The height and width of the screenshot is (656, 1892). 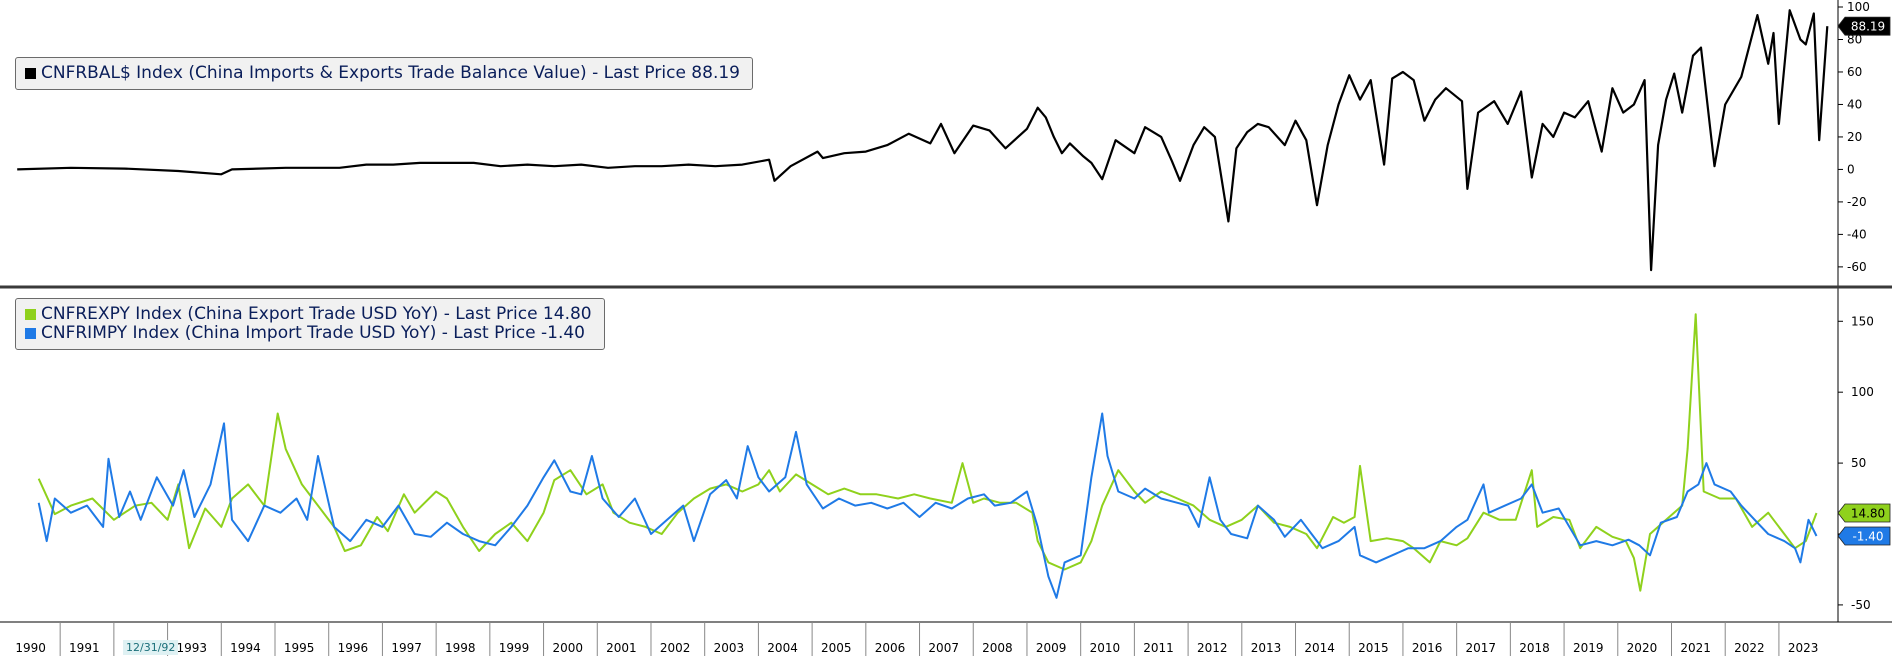 What do you see at coordinates (1695, 648) in the screenshot?
I see `x-tick-label: 2021` at bounding box center [1695, 648].